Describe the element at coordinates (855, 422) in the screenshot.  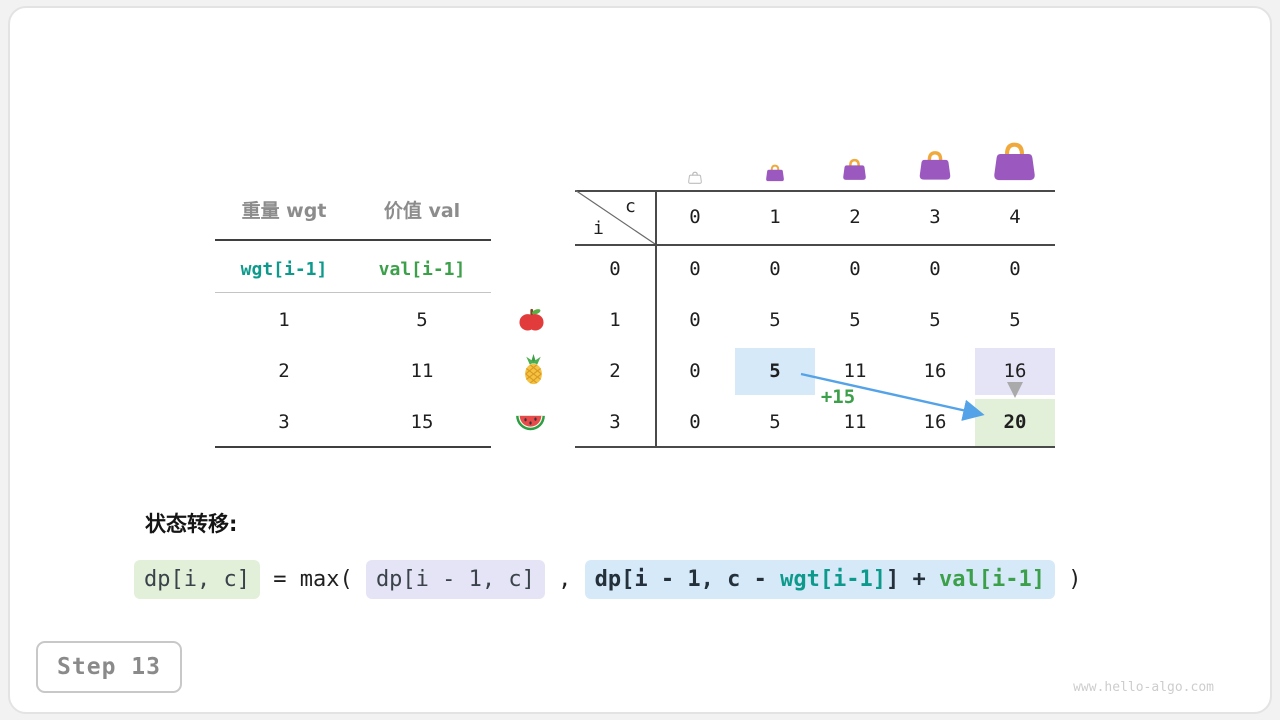
I see `dp-cell-r3-c2: 11` at that location.